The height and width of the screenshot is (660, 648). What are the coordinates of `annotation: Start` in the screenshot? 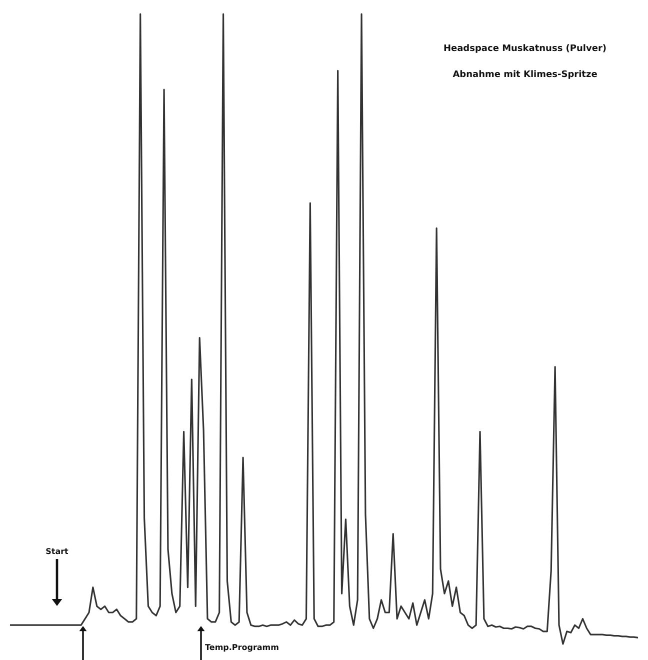 It's located at (57, 551).